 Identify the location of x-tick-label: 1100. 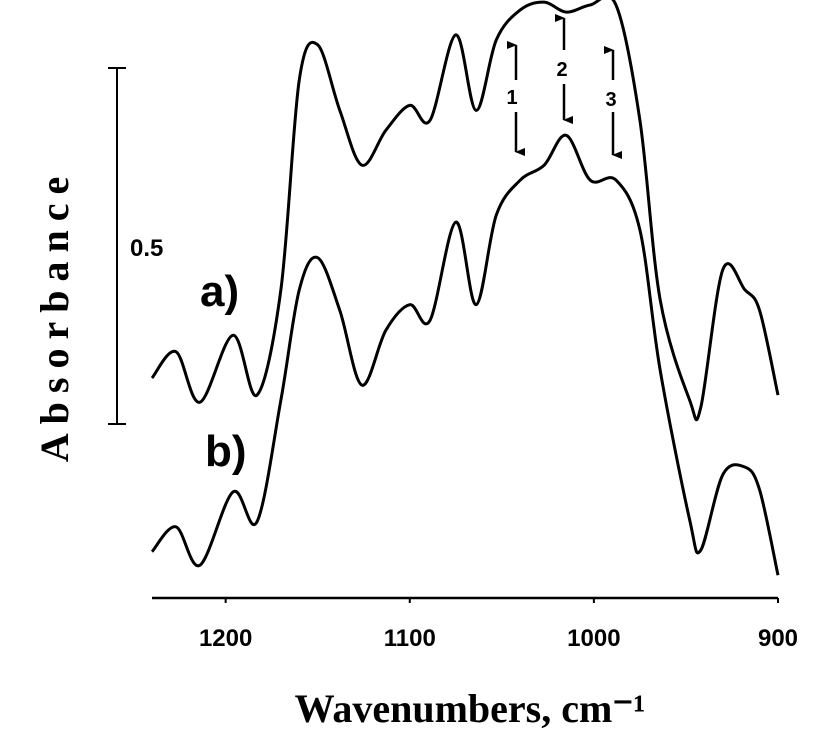
(410, 638).